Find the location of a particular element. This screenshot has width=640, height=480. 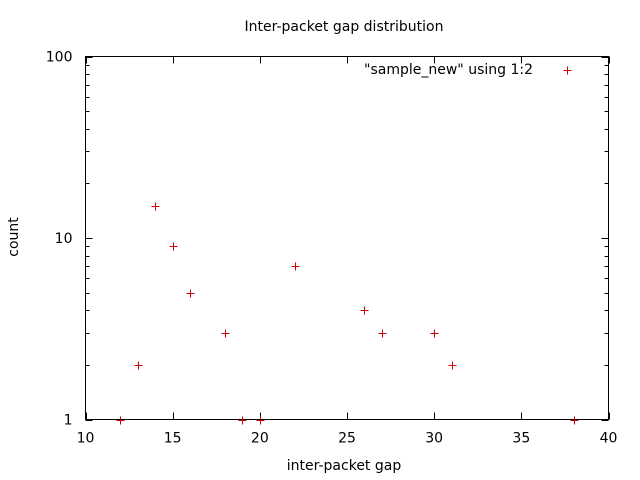

legend: "sample_new" using 1:2 is located at coordinates (468, 70).